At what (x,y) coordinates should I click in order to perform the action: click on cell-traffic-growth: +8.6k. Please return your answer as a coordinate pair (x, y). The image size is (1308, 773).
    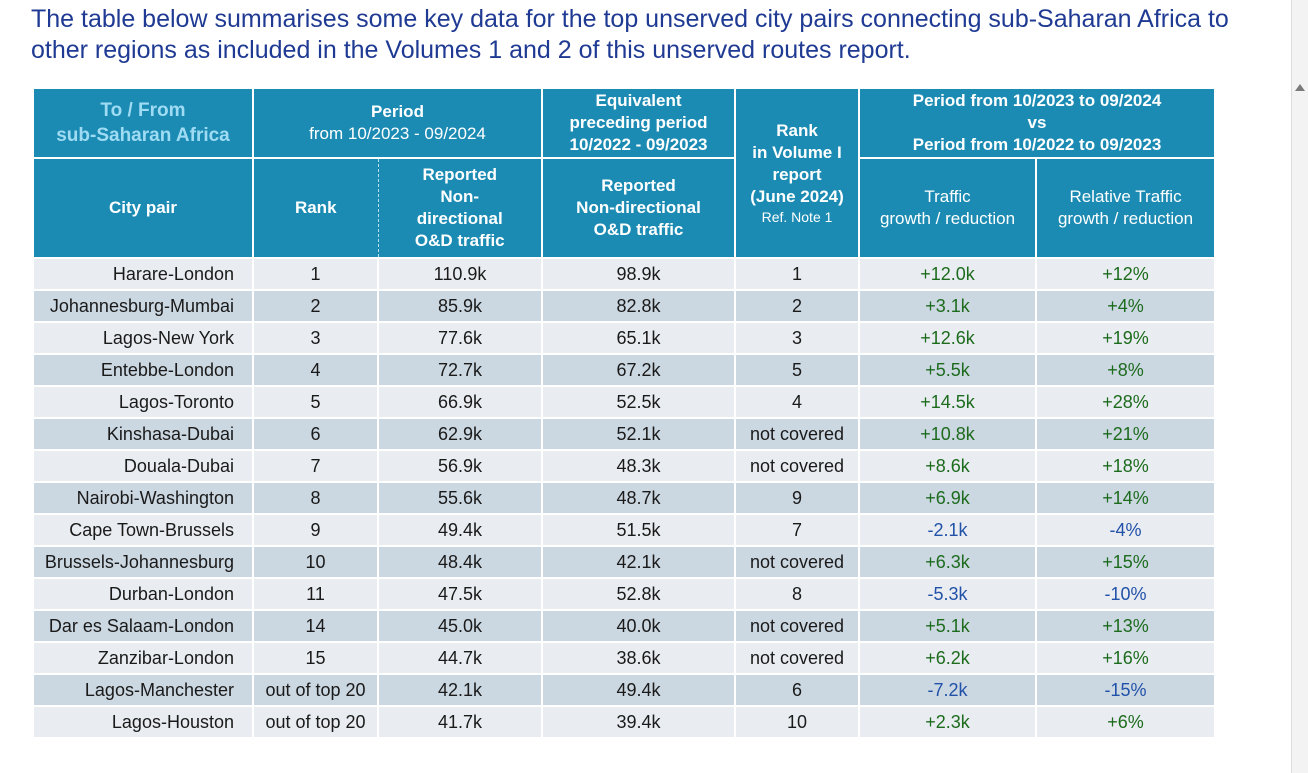
    Looking at the image, I should click on (948, 466).